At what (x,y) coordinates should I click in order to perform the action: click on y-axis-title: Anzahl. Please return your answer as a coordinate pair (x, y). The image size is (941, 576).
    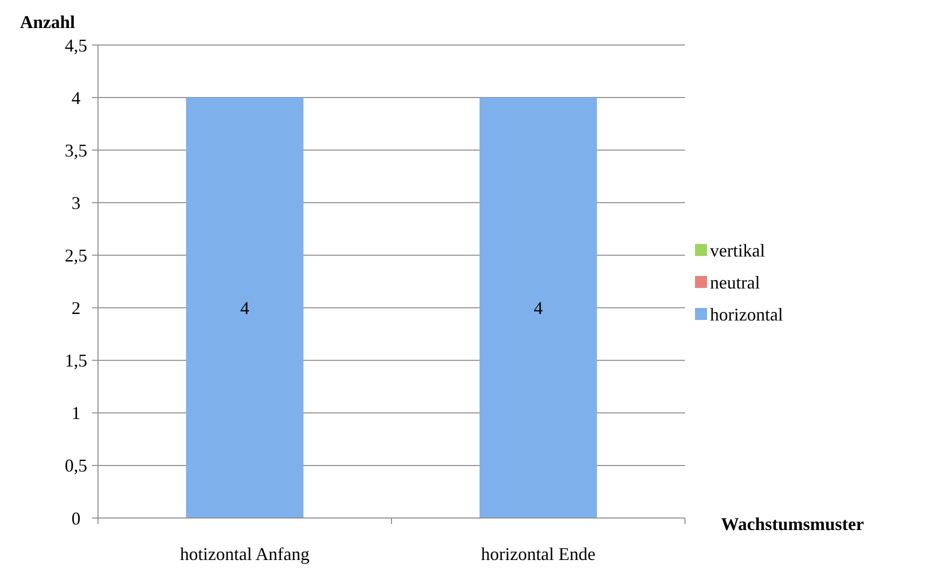
    Looking at the image, I should click on (48, 22).